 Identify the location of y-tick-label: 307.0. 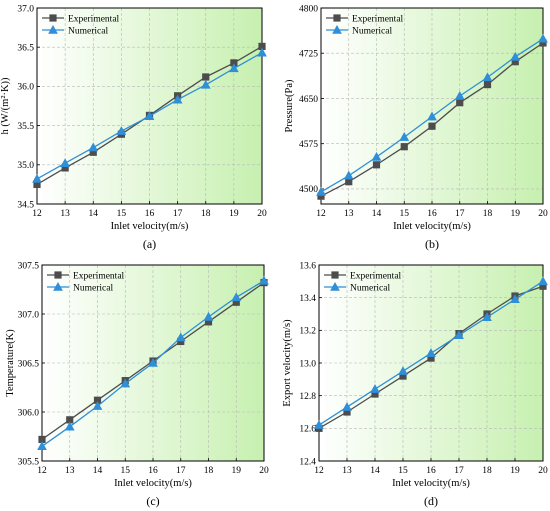
(29, 315).